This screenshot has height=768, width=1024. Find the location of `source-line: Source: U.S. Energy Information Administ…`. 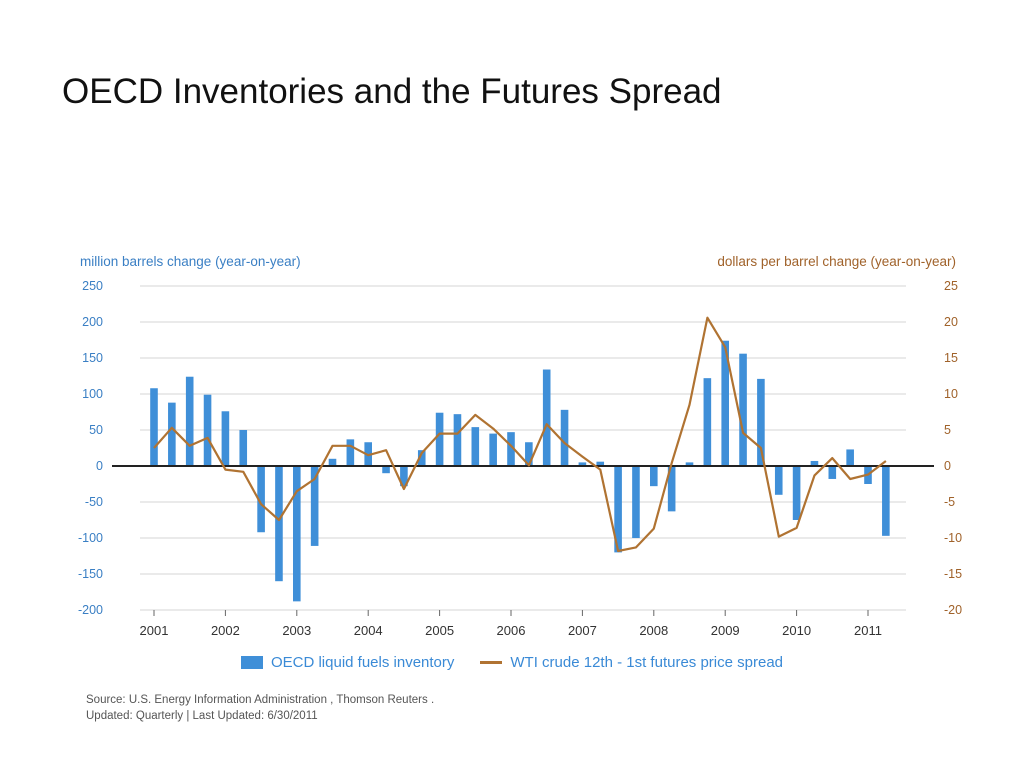

source-line: Source: U.S. Energy Information Administ… is located at coordinates (260, 700).